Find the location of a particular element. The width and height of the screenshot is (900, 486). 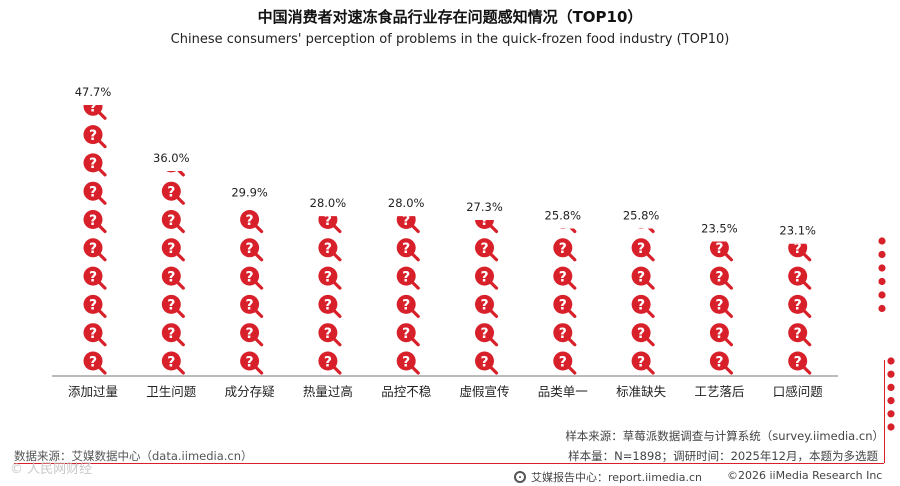

value-label-10: 23.1% is located at coordinates (797, 231).